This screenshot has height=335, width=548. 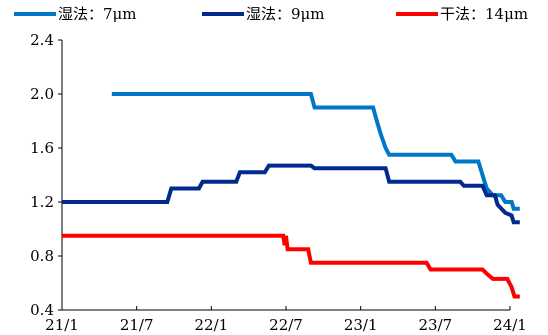 I want to click on x-tick-label: 24/1, so click(x=510, y=325).